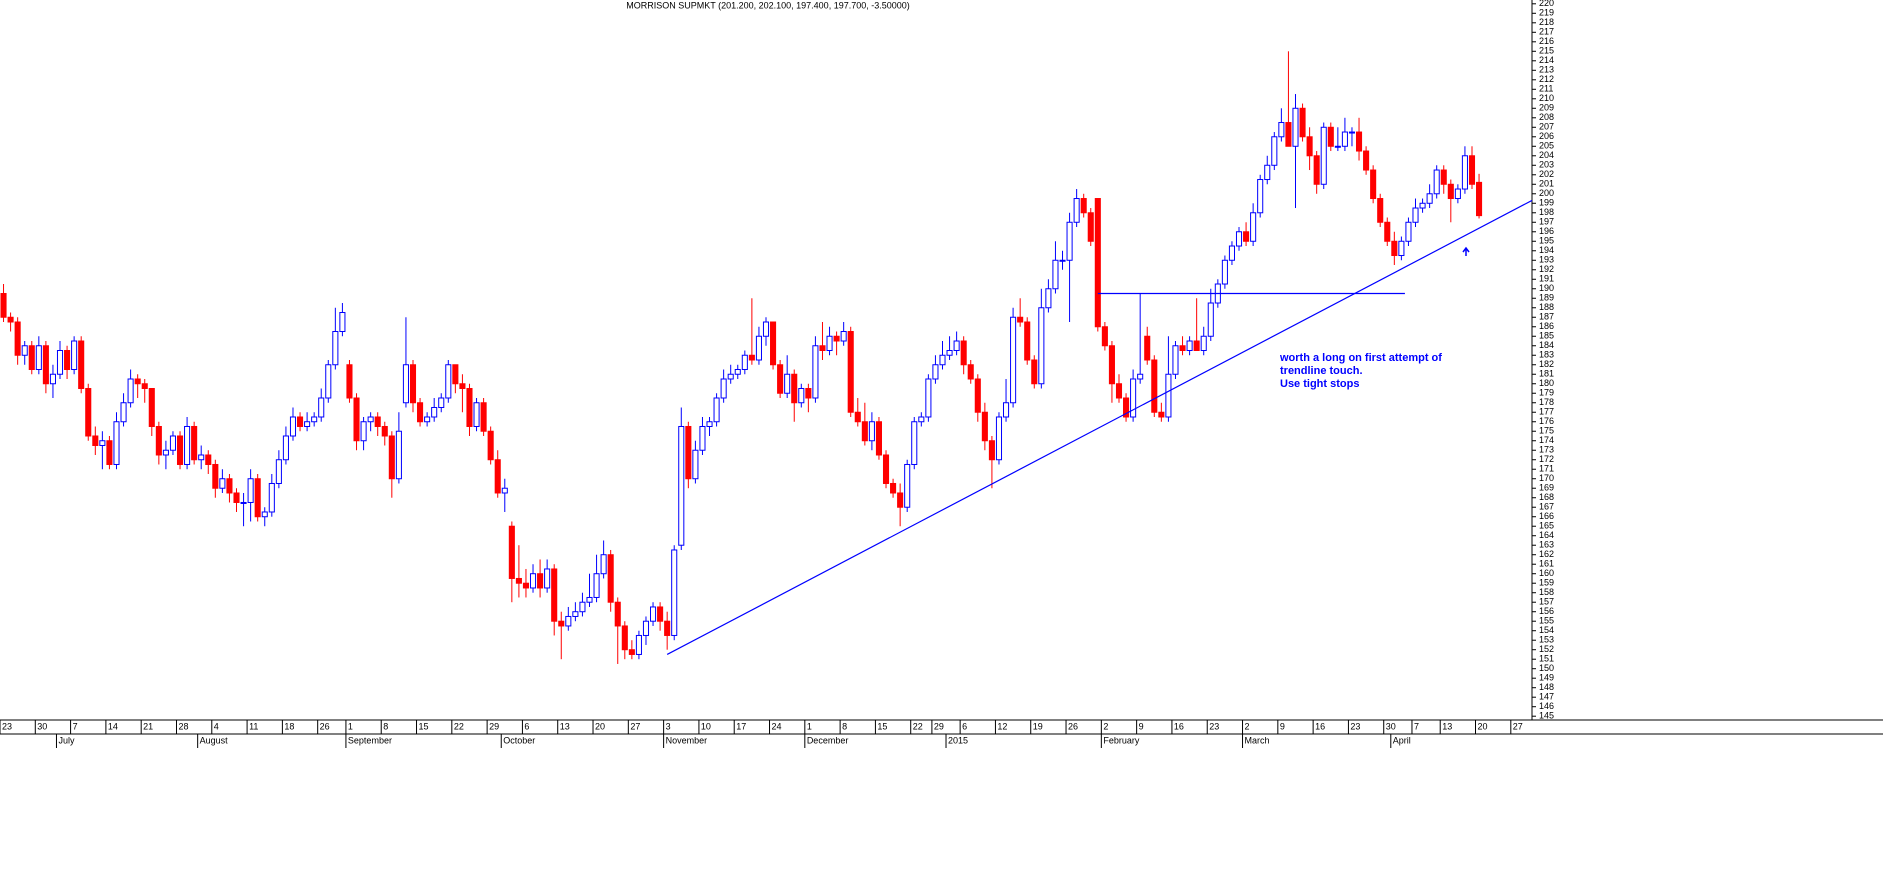  Describe the element at coordinates (1546, 79) in the screenshot. I see `y-tick-label: 212` at that location.